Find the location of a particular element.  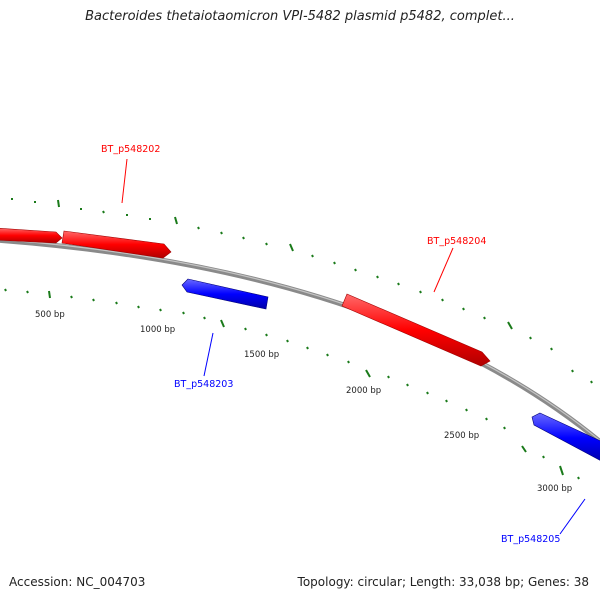

gene-bt-p548201 is located at coordinates (31, 236).